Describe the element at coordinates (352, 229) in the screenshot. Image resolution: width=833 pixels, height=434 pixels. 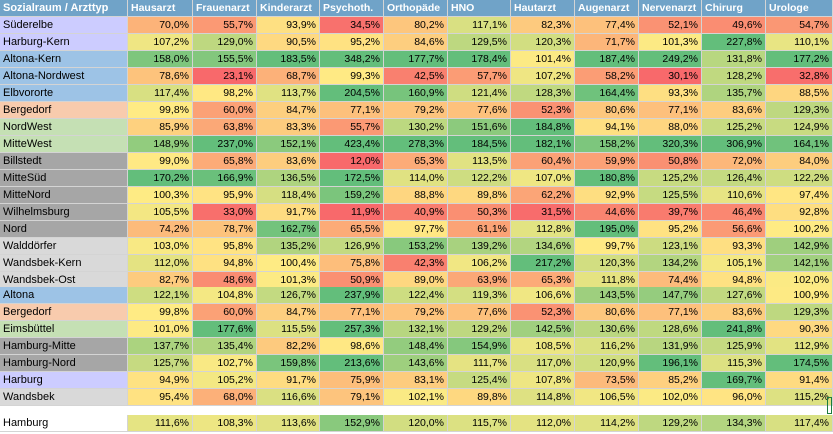
I see `value-cell: 65,5%` at that location.